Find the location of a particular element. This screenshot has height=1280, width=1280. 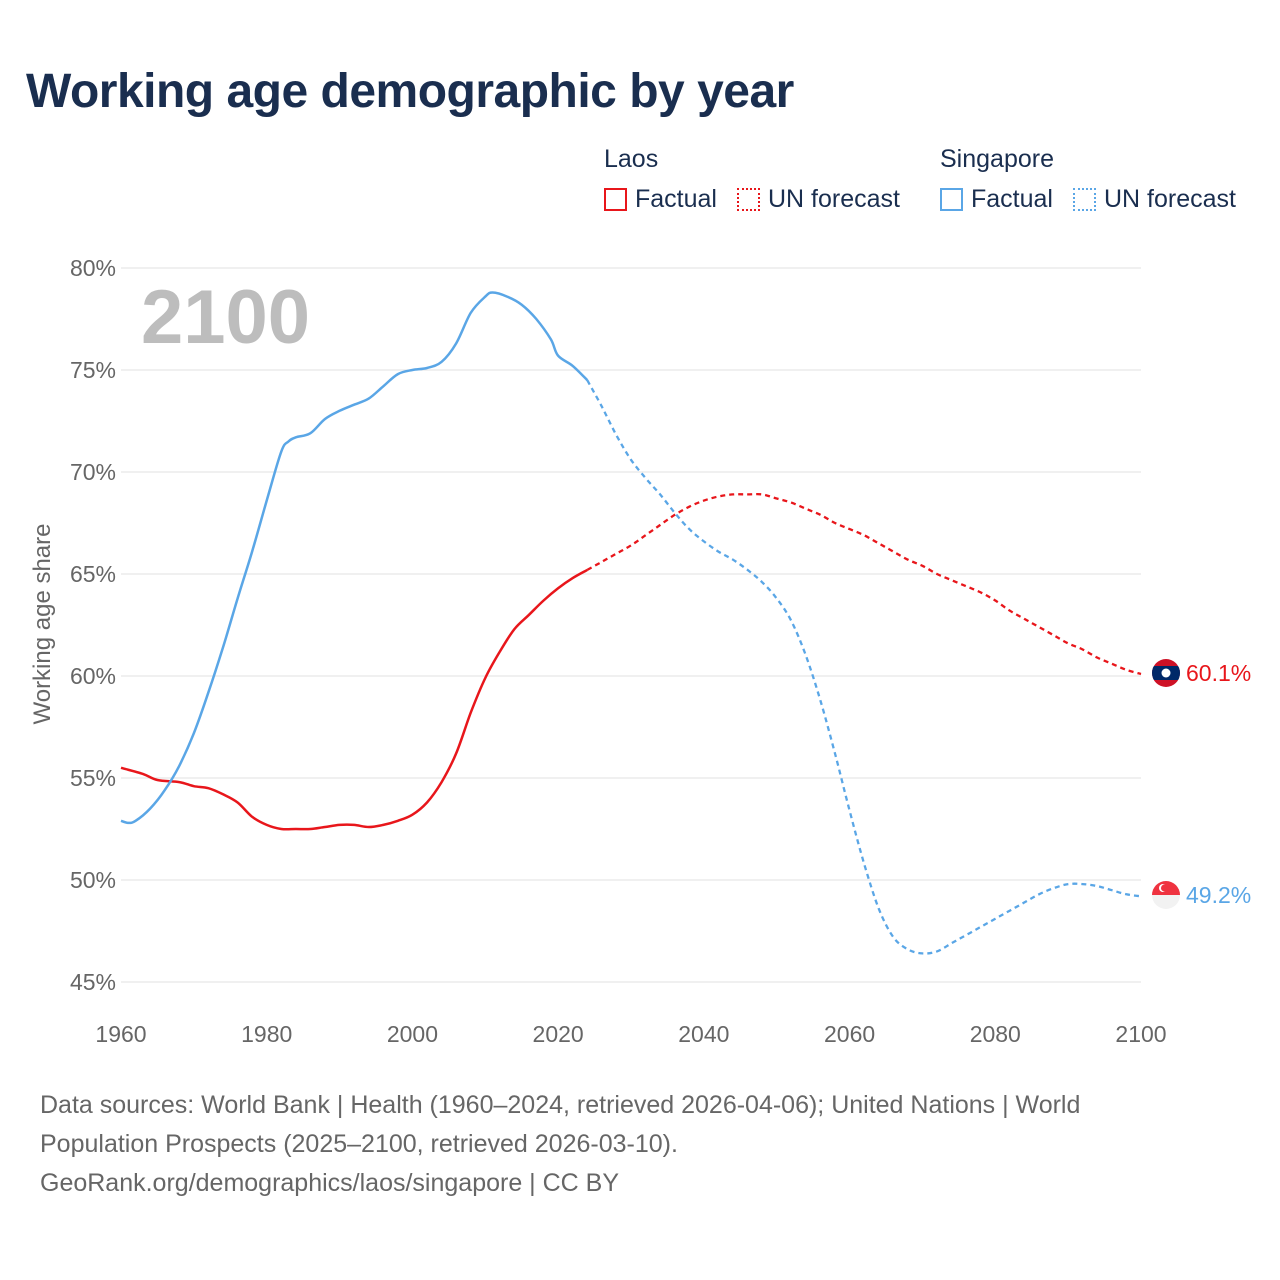

legend-item-singapore-forecast: UN forecast is located at coordinates (1154, 199).